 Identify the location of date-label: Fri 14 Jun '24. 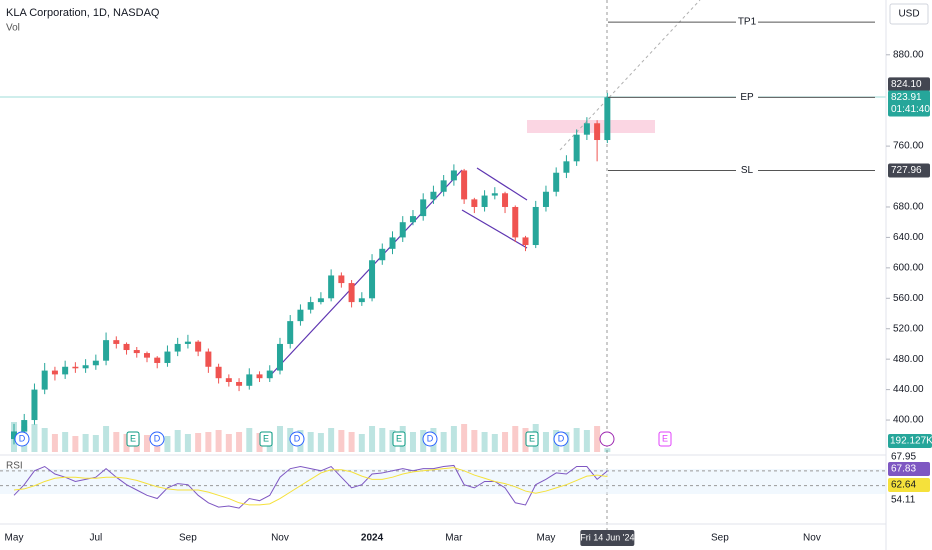
(607, 537).